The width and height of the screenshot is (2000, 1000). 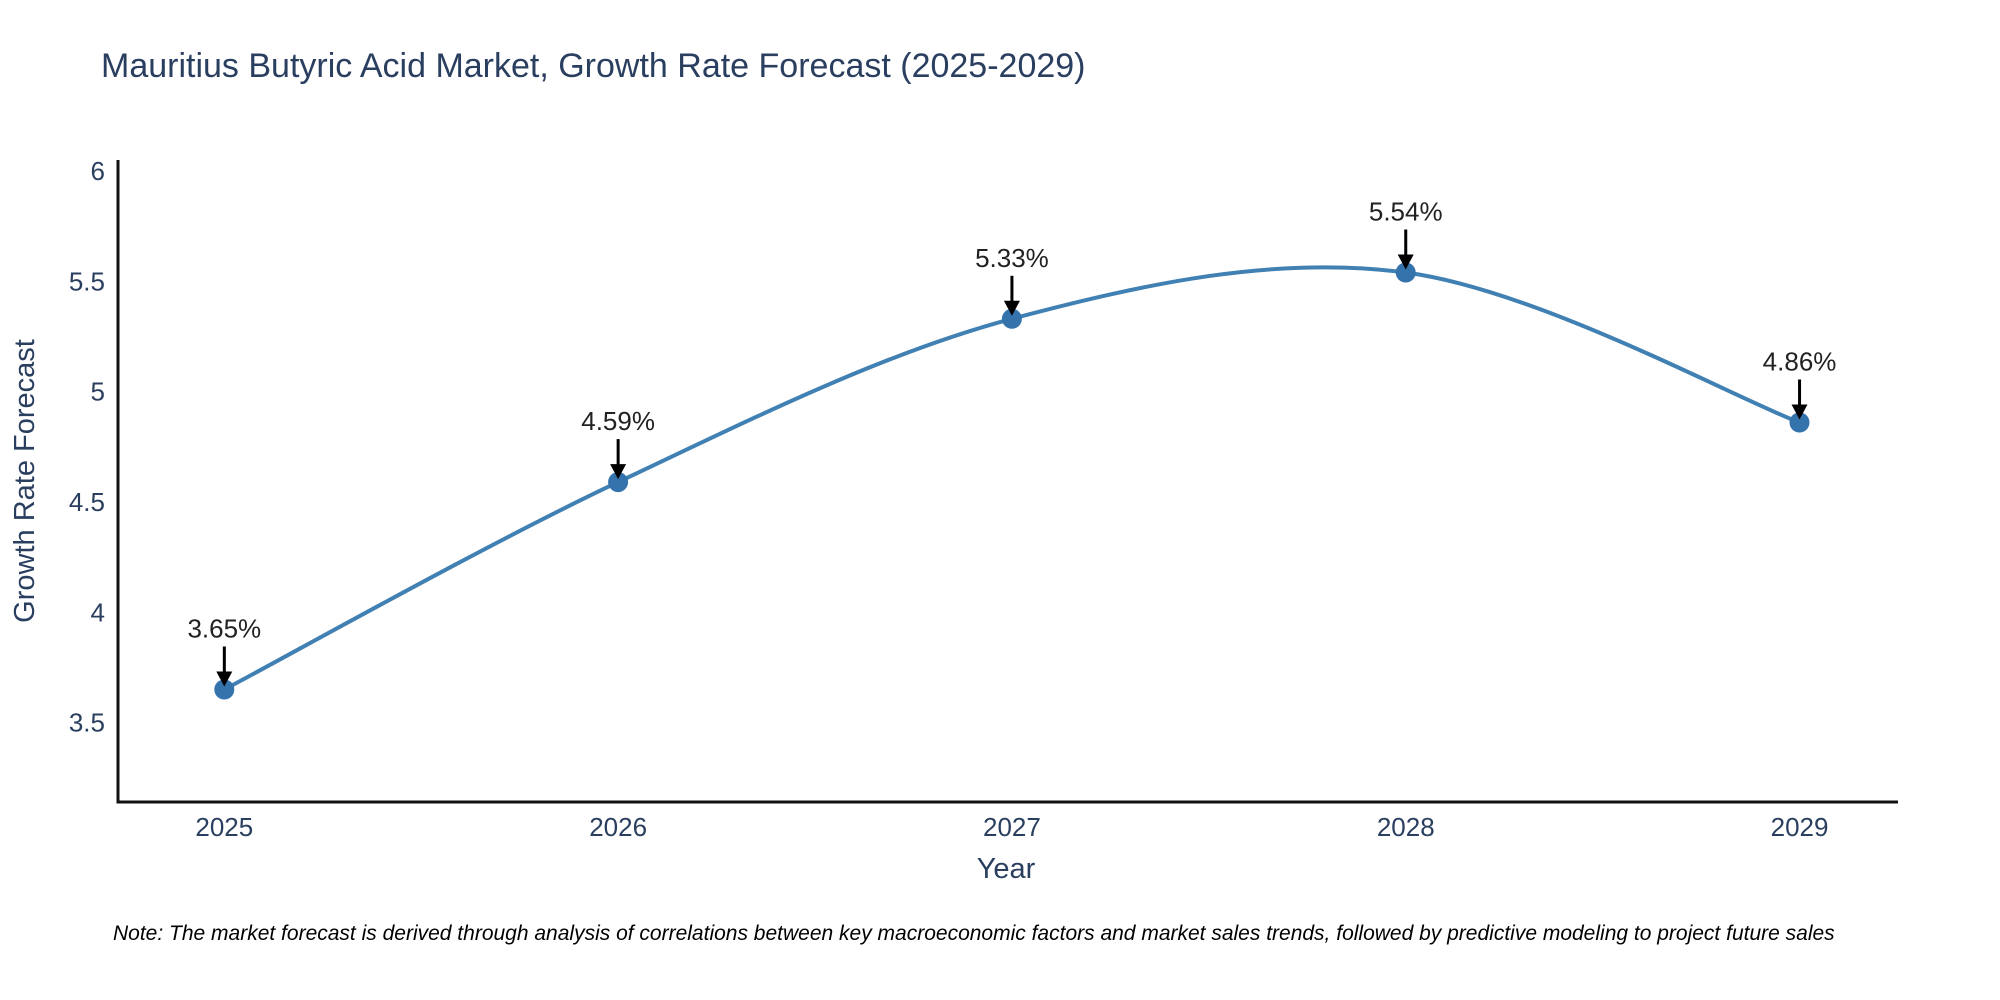 What do you see at coordinates (618, 421) in the screenshot?
I see `data-point-label: 4.59%` at bounding box center [618, 421].